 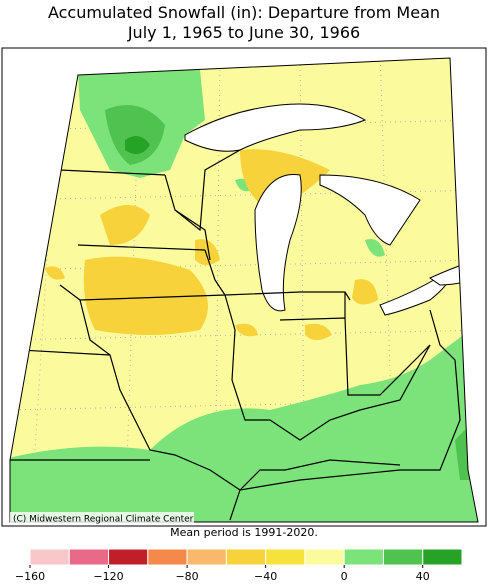 What do you see at coordinates (265, 576) in the screenshot?
I see `colorbar-tick-label: −40` at bounding box center [265, 576].